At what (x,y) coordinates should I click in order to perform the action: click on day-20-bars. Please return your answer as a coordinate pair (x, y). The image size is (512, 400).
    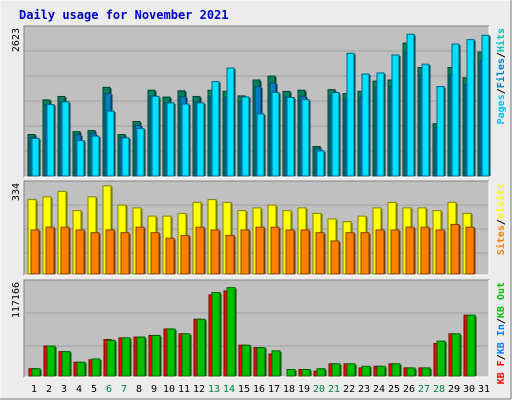
    Looking at the image, I should click on (319, 243).